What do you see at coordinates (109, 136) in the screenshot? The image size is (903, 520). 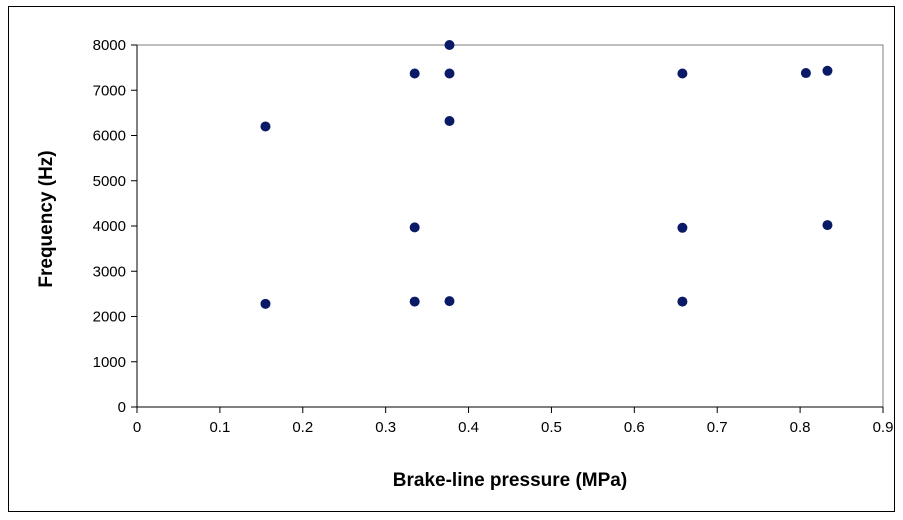 I see `y-tick-label: 6000` at bounding box center [109, 136].